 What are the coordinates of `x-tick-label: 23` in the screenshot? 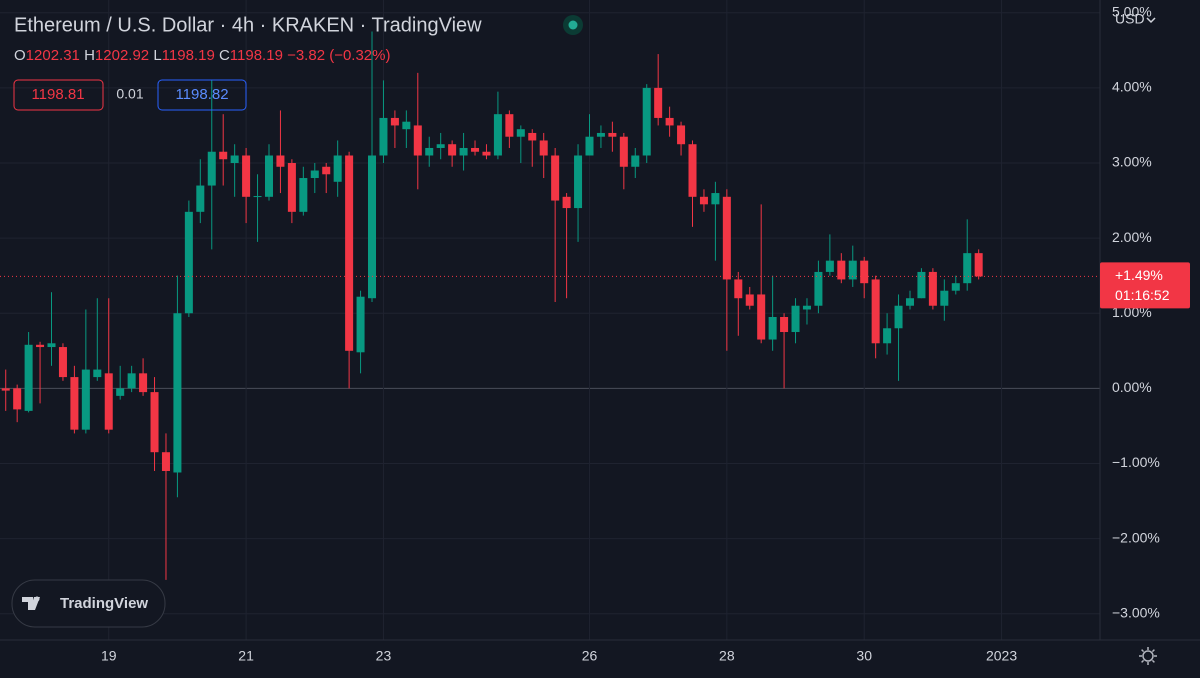 It's located at (384, 656).